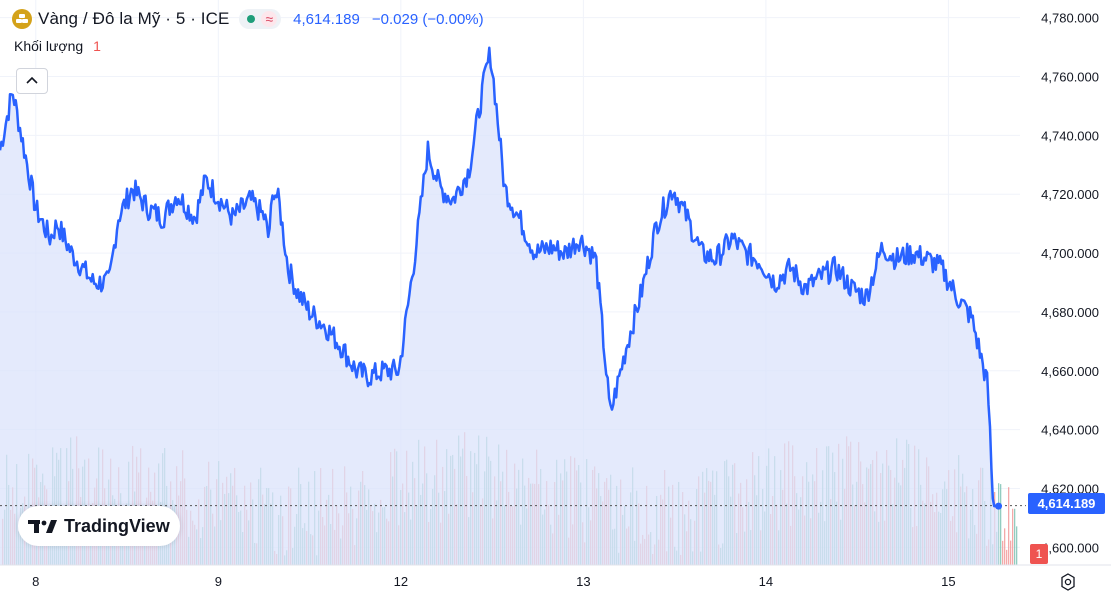  What do you see at coordinates (555, 576) in the screenshot?
I see `x-axis: 8 9 12 13 14 15` at bounding box center [555, 576].